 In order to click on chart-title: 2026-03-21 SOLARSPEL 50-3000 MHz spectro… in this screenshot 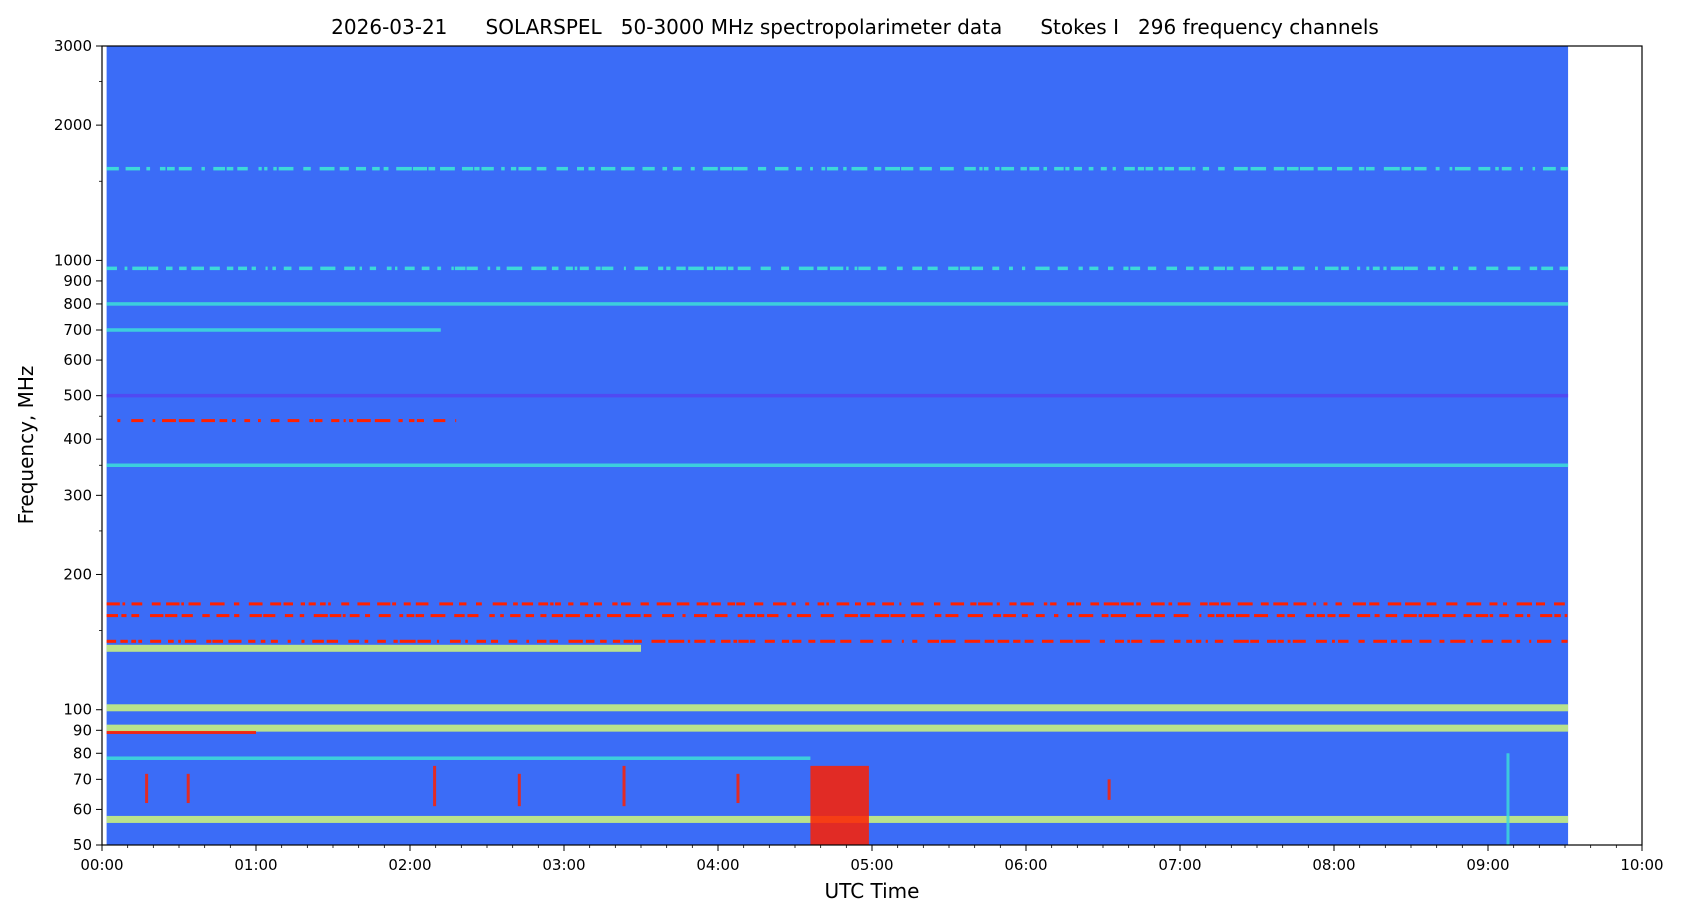, I will do `click(855, 27)`.